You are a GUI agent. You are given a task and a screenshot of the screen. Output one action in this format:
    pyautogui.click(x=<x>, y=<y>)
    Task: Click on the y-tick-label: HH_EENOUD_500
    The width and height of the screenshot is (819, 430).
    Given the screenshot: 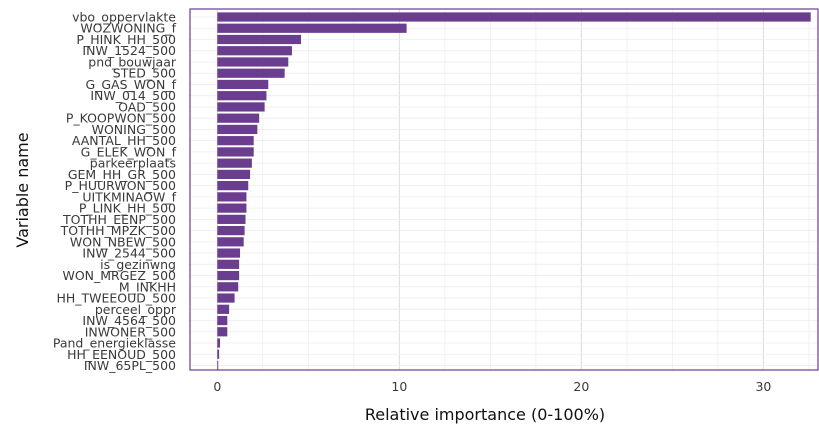 What is the action you would take?
    pyautogui.click(x=121, y=354)
    